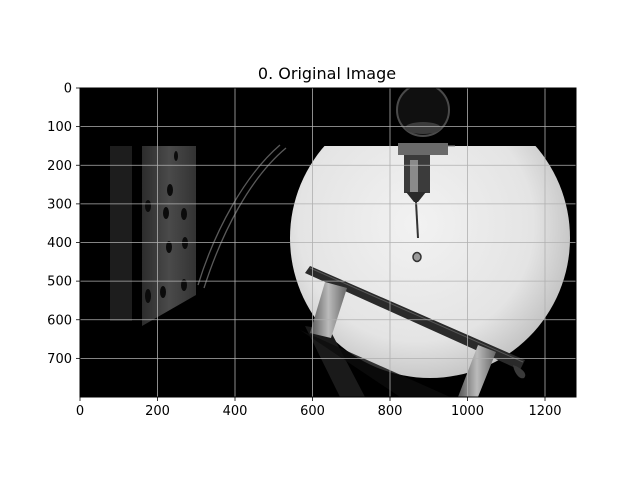 The height and width of the screenshot is (480, 640). I want to click on x-tick-label: 1200, so click(544, 411).